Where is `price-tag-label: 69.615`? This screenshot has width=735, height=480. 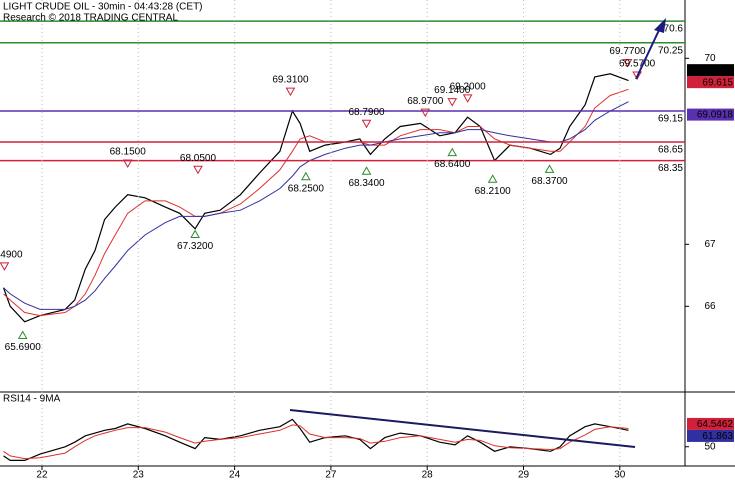 price-tag-label: 69.615 is located at coordinates (717, 82).